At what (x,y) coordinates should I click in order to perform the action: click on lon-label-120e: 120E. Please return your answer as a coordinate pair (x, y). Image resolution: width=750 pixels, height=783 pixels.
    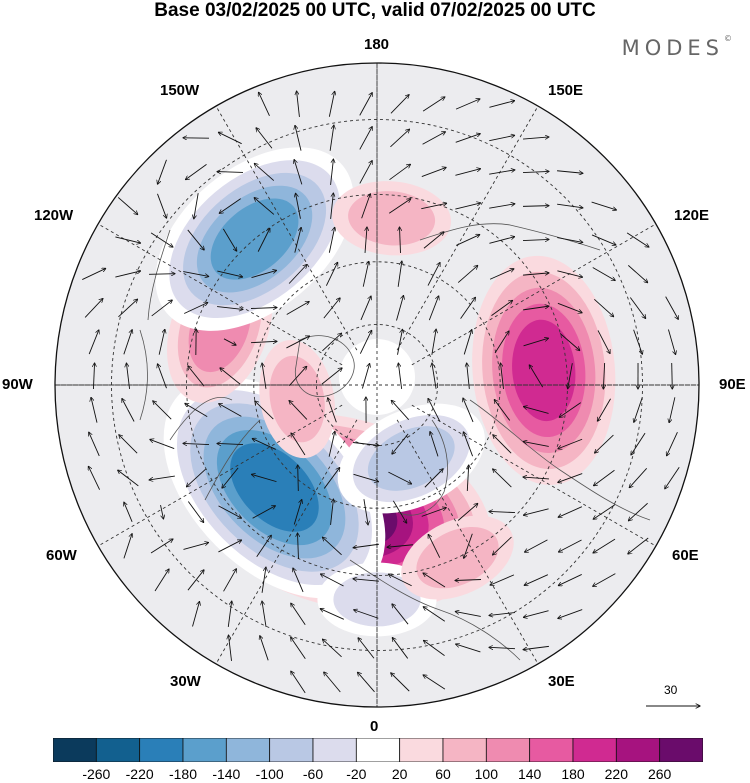
    Looking at the image, I should click on (692, 215).